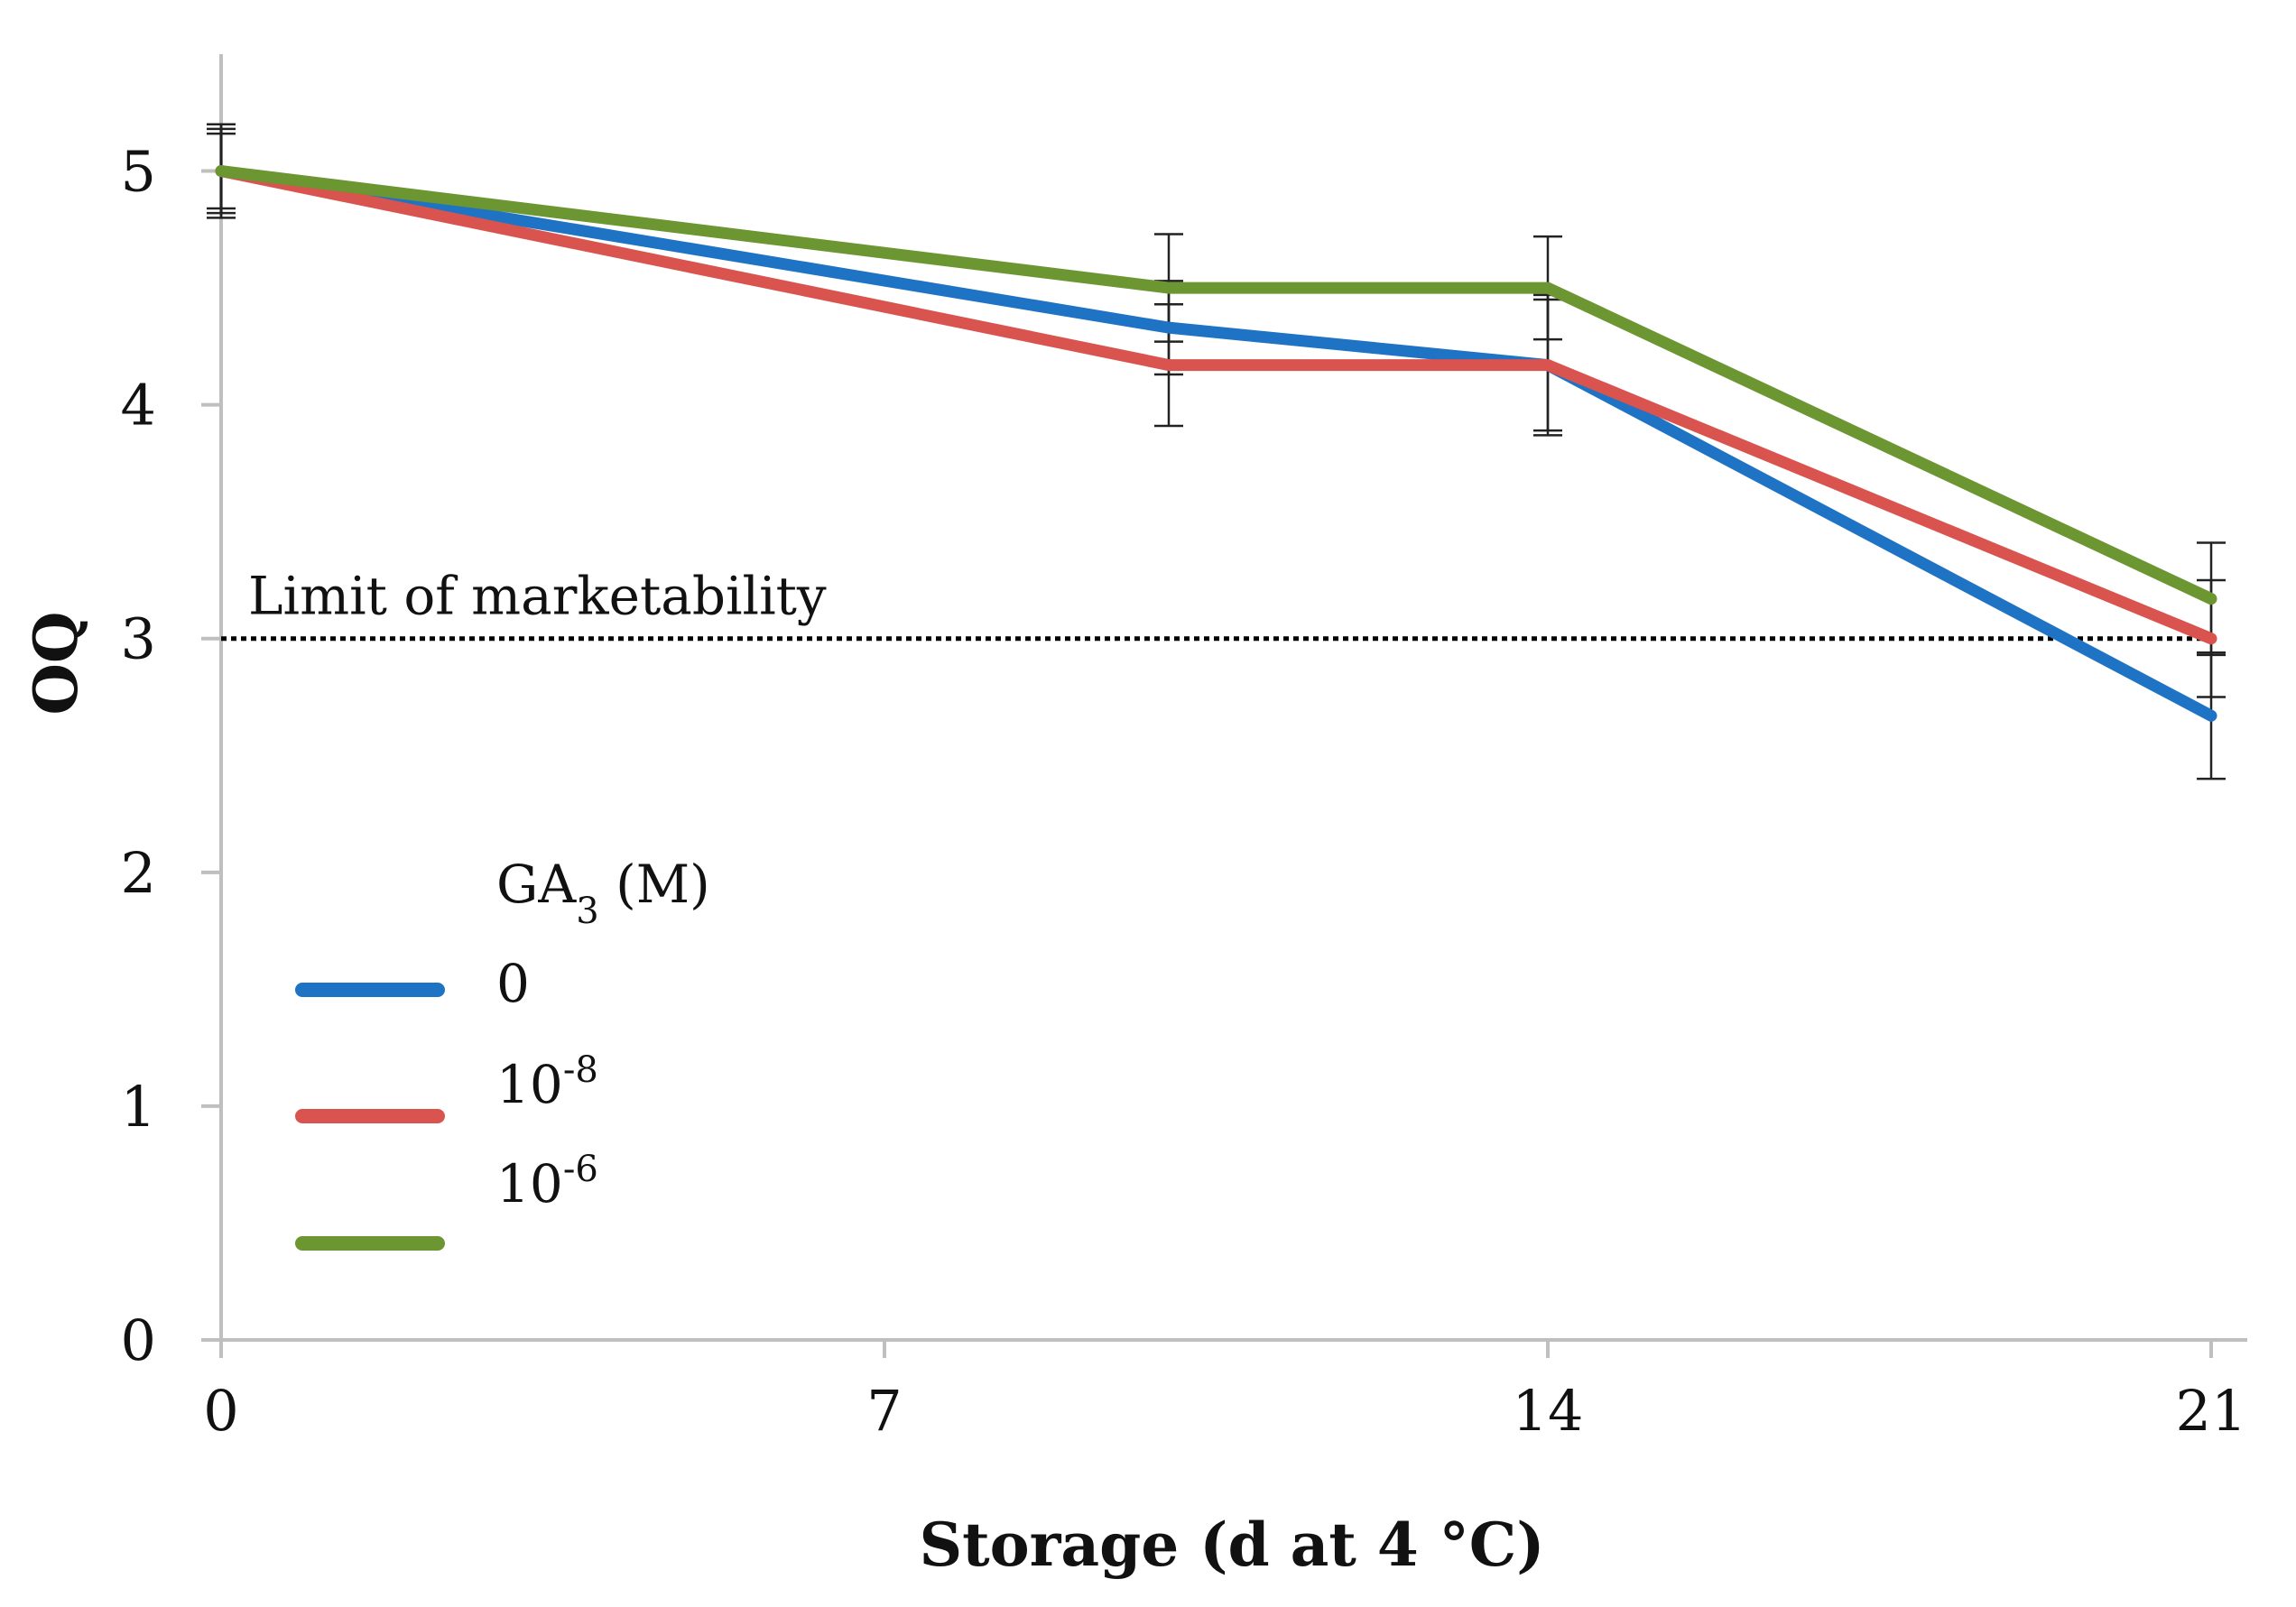 The image size is (2296, 1607). What do you see at coordinates (1548, 1411) in the screenshot?
I see `x-tick-label: 14` at bounding box center [1548, 1411].